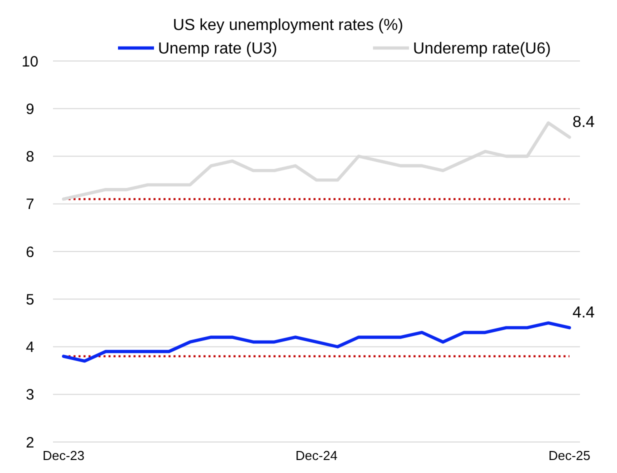 This screenshot has width=617, height=473. I want to click on x-tick-label: Dec-25, so click(569, 455).